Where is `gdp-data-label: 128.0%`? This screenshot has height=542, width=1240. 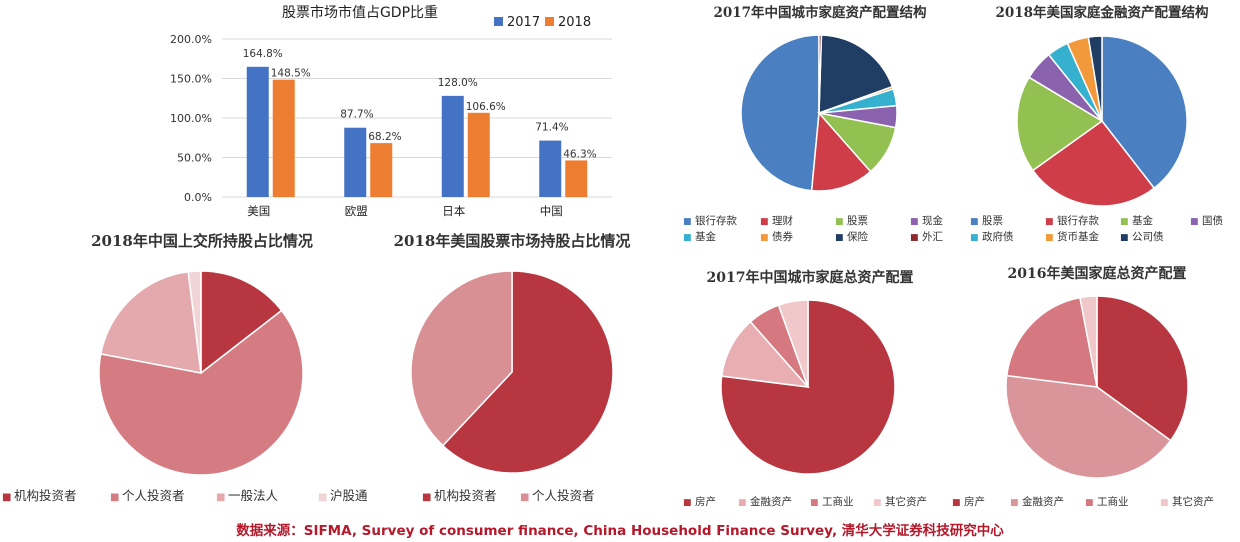 gdp-data-label: 128.0% is located at coordinates (458, 83).